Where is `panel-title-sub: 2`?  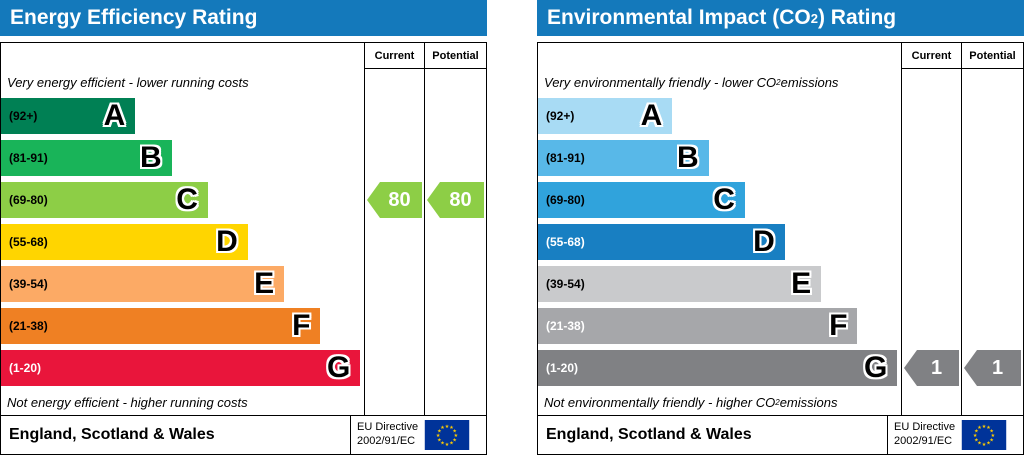
panel-title-sub: 2 is located at coordinates (814, 18).